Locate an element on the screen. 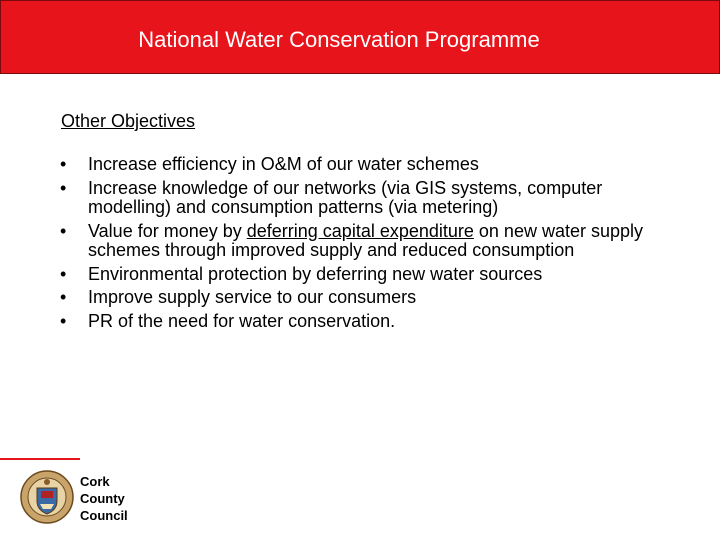 This screenshot has height=540, width=720. org-line: Cork is located at coordinates (95, 481).